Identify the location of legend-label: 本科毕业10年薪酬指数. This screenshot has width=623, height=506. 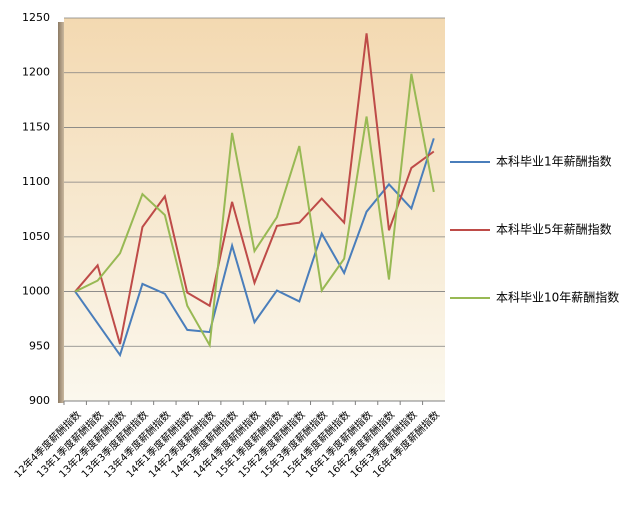
(557, 297).